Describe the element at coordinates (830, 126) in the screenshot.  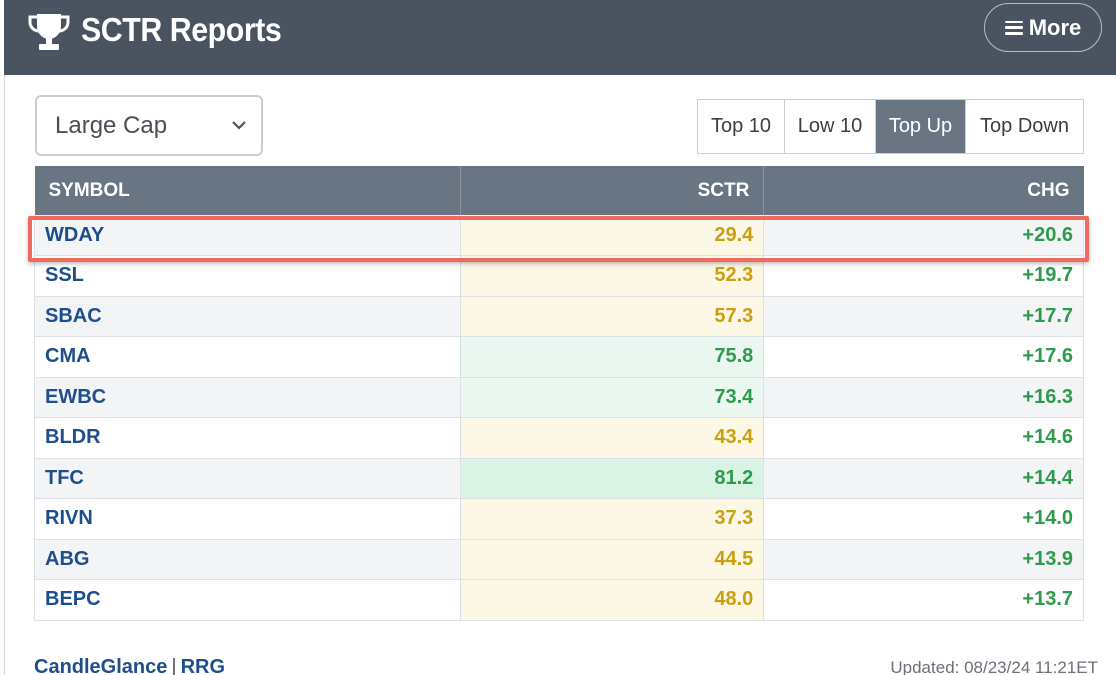
I see `tab-low-10: Low 10` at that location.